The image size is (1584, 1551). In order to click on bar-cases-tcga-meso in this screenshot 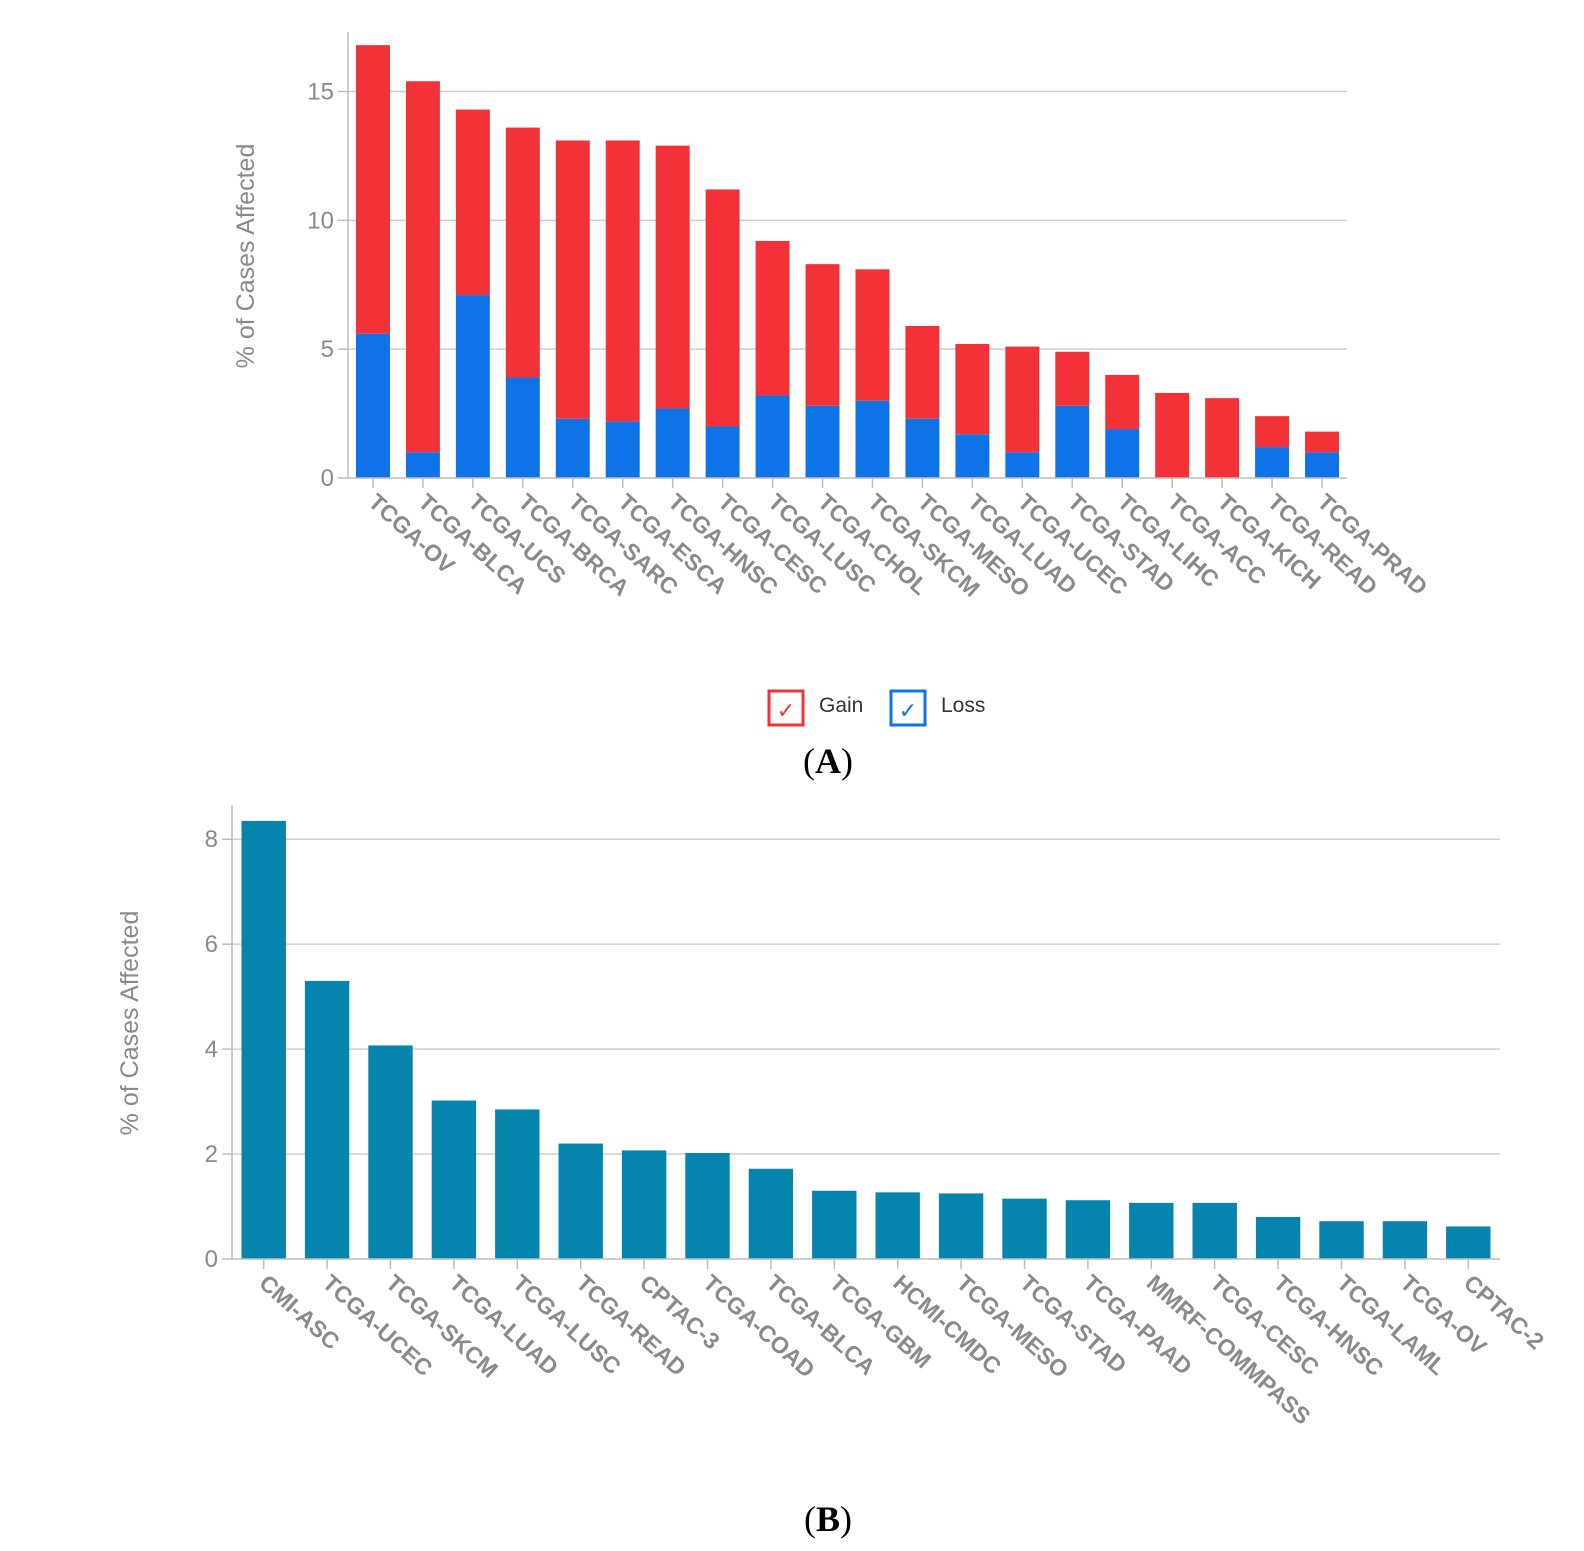, I will do `click(961, 1226)`.